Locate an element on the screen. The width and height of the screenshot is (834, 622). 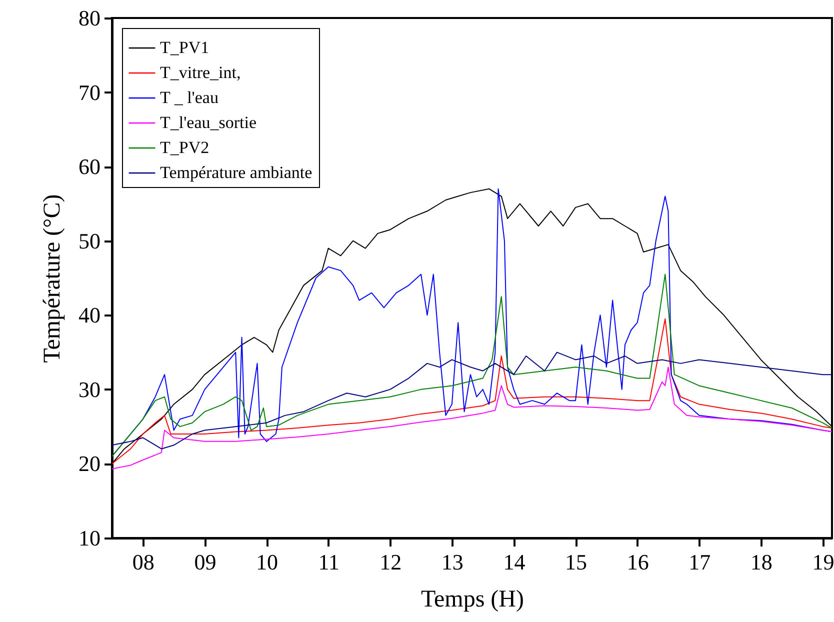
x-tick-label: 10 is located at coordinates (267, 562).